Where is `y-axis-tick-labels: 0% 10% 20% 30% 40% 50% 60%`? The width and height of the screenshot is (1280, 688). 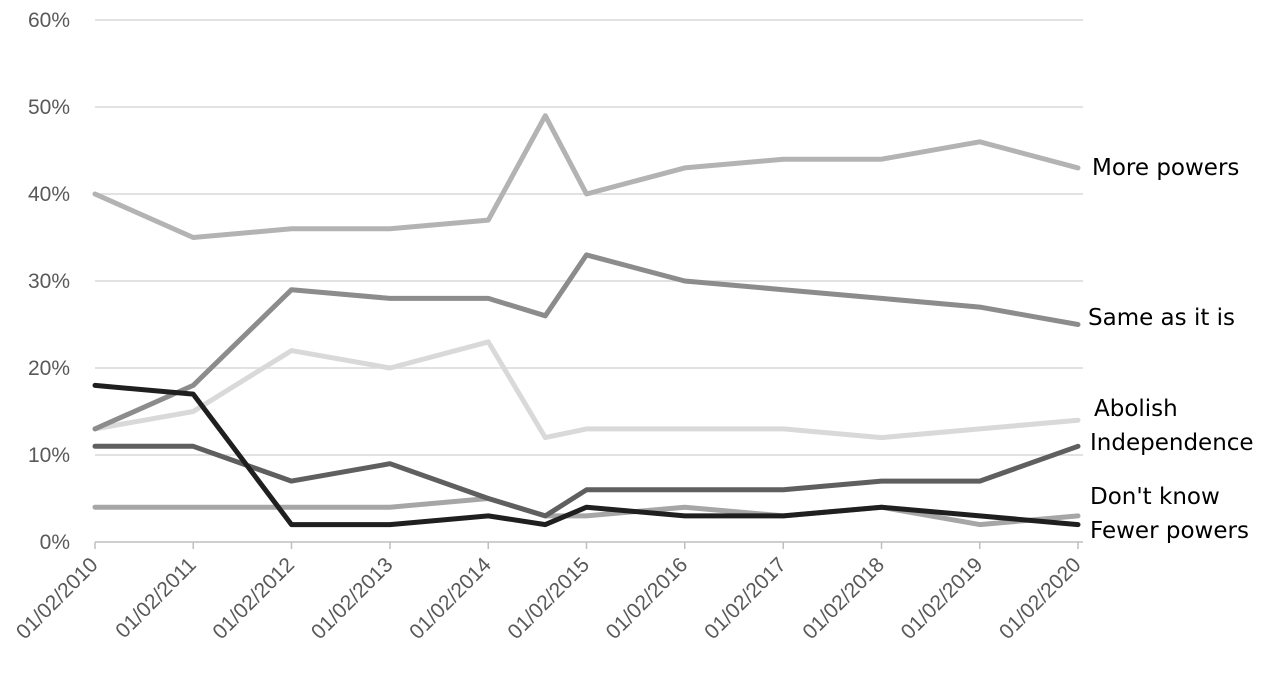 y-axis-tick-labels: 0% 10% 20% 30% 40% 50% 60% is located at coordinates (49, 281).